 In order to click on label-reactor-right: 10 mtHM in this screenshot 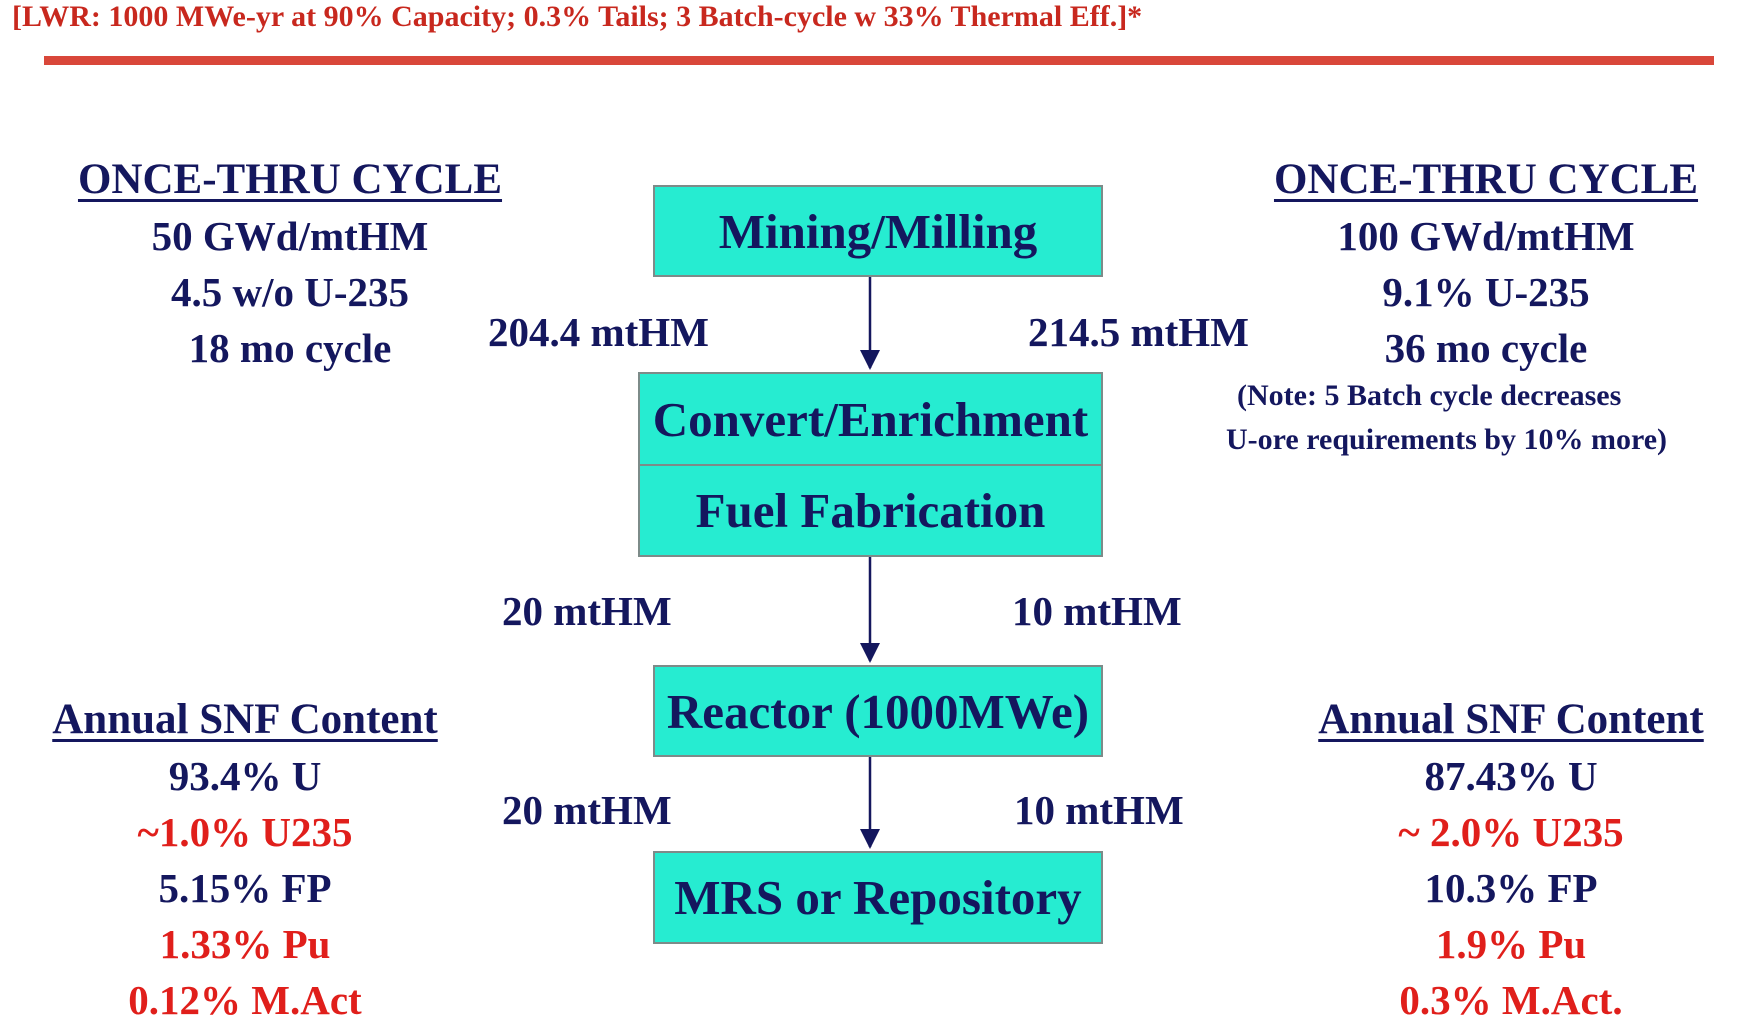, I will do `click(1099, 810)`.